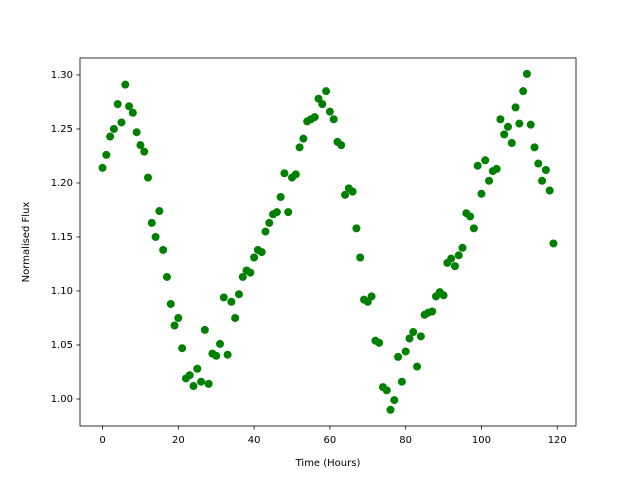  Describe the element at coordinates (330, 440) in the screenshot. I see `x-tick-label: 60` at that location.